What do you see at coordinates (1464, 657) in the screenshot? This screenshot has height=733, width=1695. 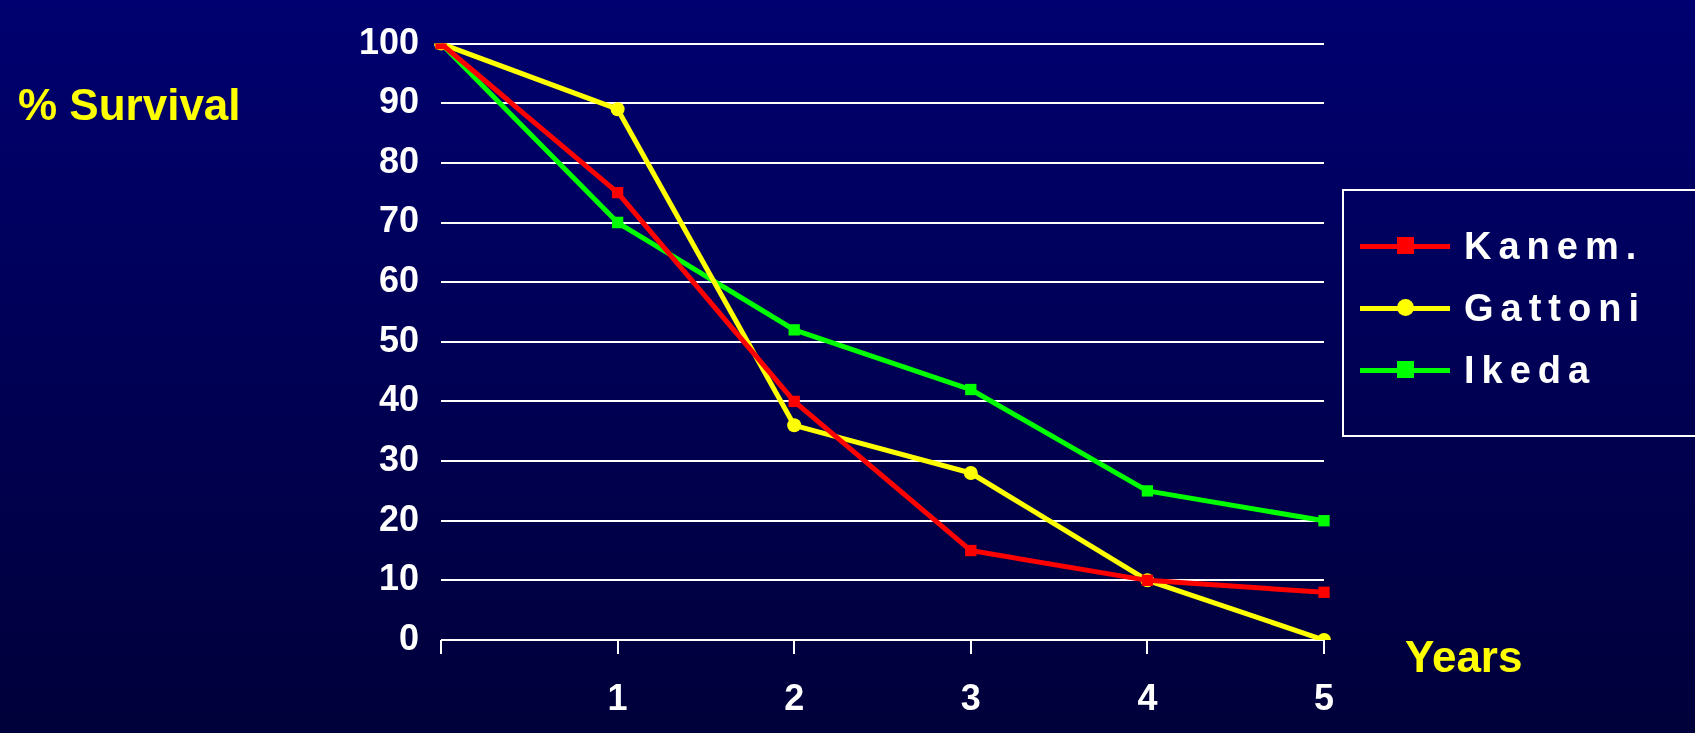 I see `x-axis-title: Years` at bounding box center [1464, 657].